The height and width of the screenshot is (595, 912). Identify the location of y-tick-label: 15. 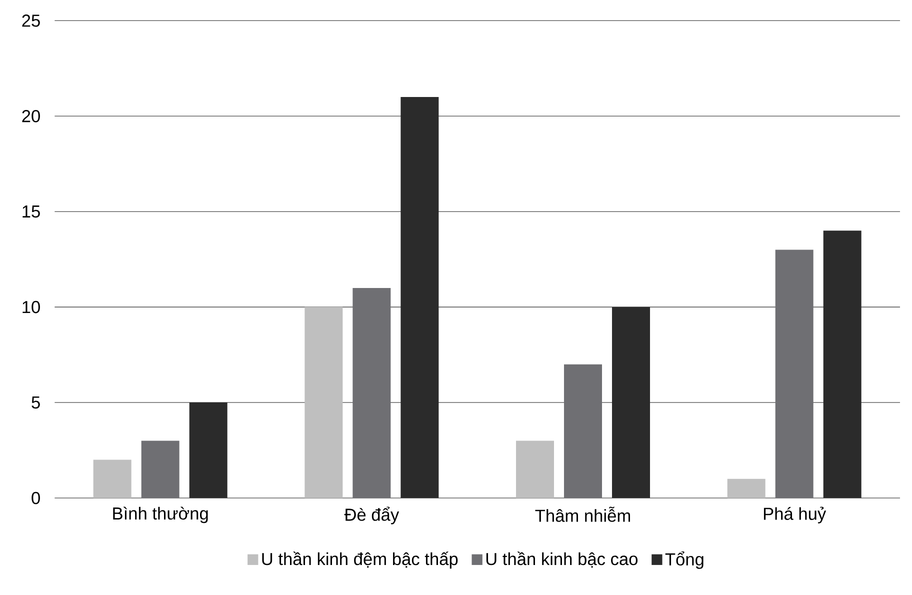
(31, 212).